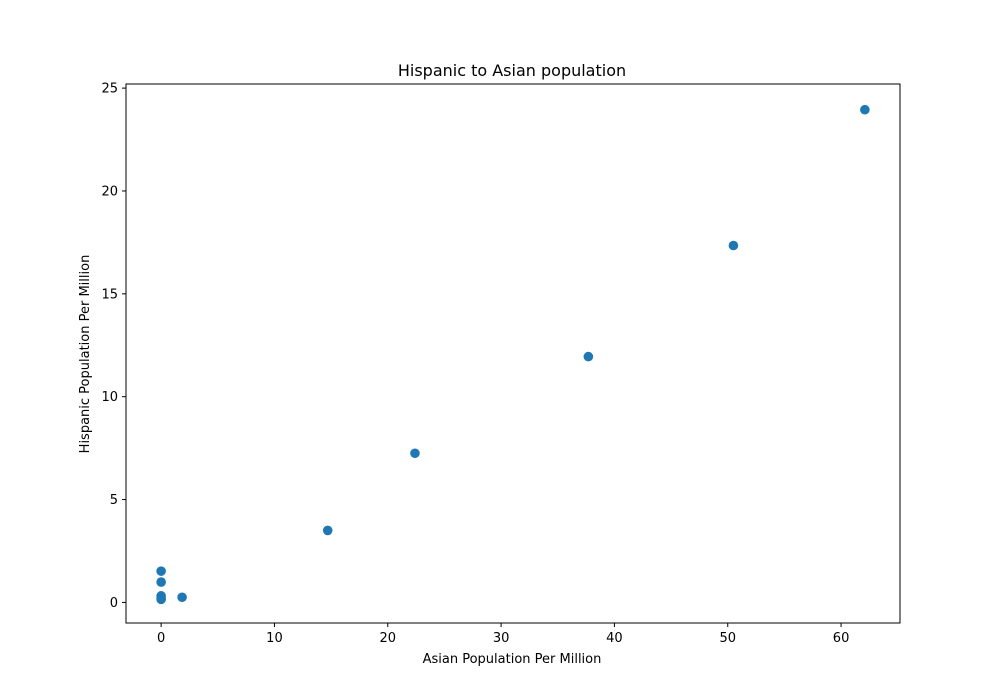 This screenshot has width=1000, height=700. I want to click on x-axis-label: Asian Population Per Million, so click(512, 659).